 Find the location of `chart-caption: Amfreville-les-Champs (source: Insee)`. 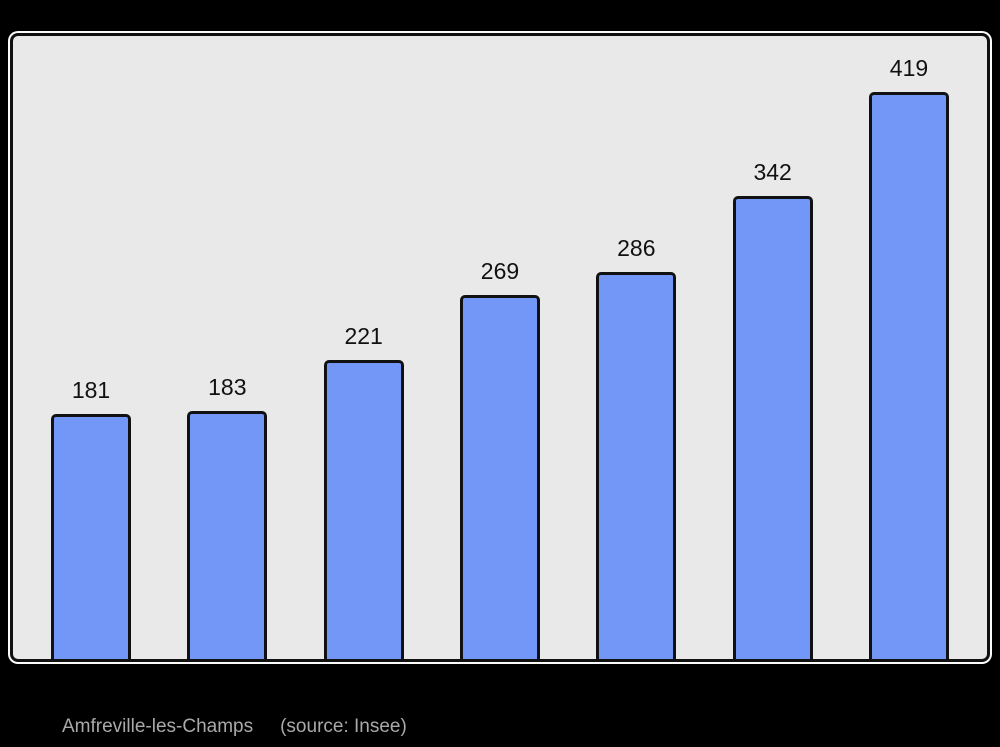

chart-caption: Amfreville-les-Champs (source: Insee) is located at coordinates (234, 727).